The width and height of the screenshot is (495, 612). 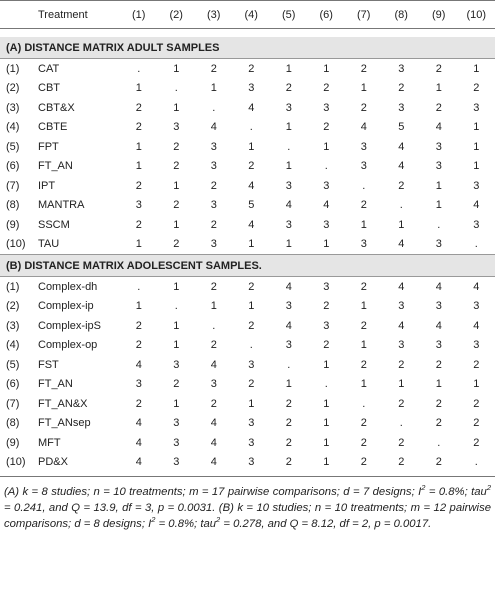 What do you see at coordinates (61, 205) in the screenshot?
I see `treatment: MANTRA` at bounding box center [61, 205].